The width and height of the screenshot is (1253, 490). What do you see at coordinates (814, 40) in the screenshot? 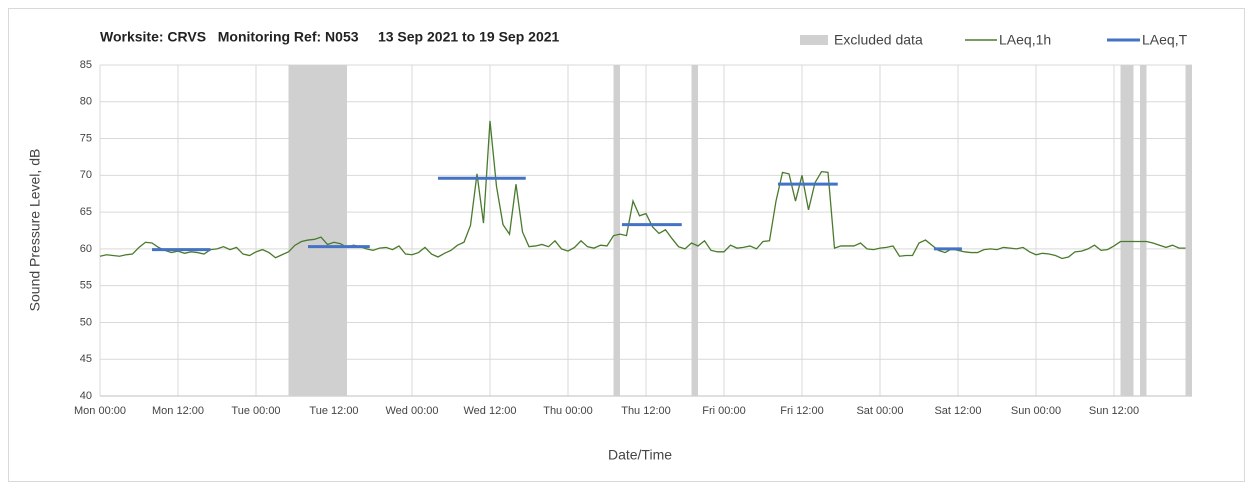
I see `legend-swatch-excluded` at bounding box center [814, 40].